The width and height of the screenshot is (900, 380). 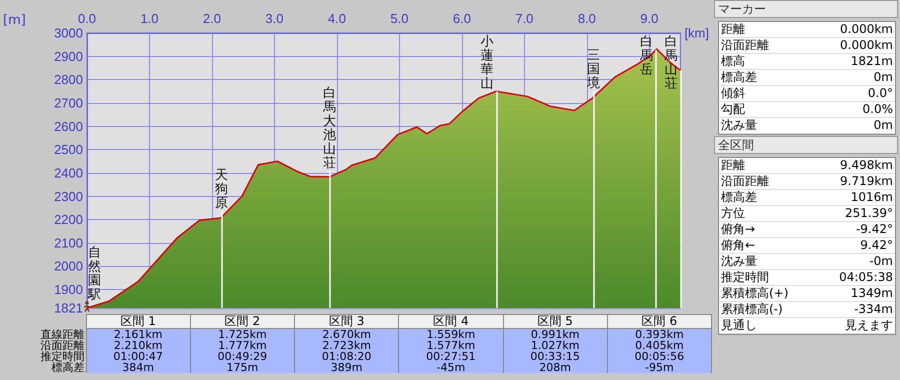 What do you see at coordinates (555, 345) in the screenshot?
I see `text: 1.027km` at bounding box center [555, 345].